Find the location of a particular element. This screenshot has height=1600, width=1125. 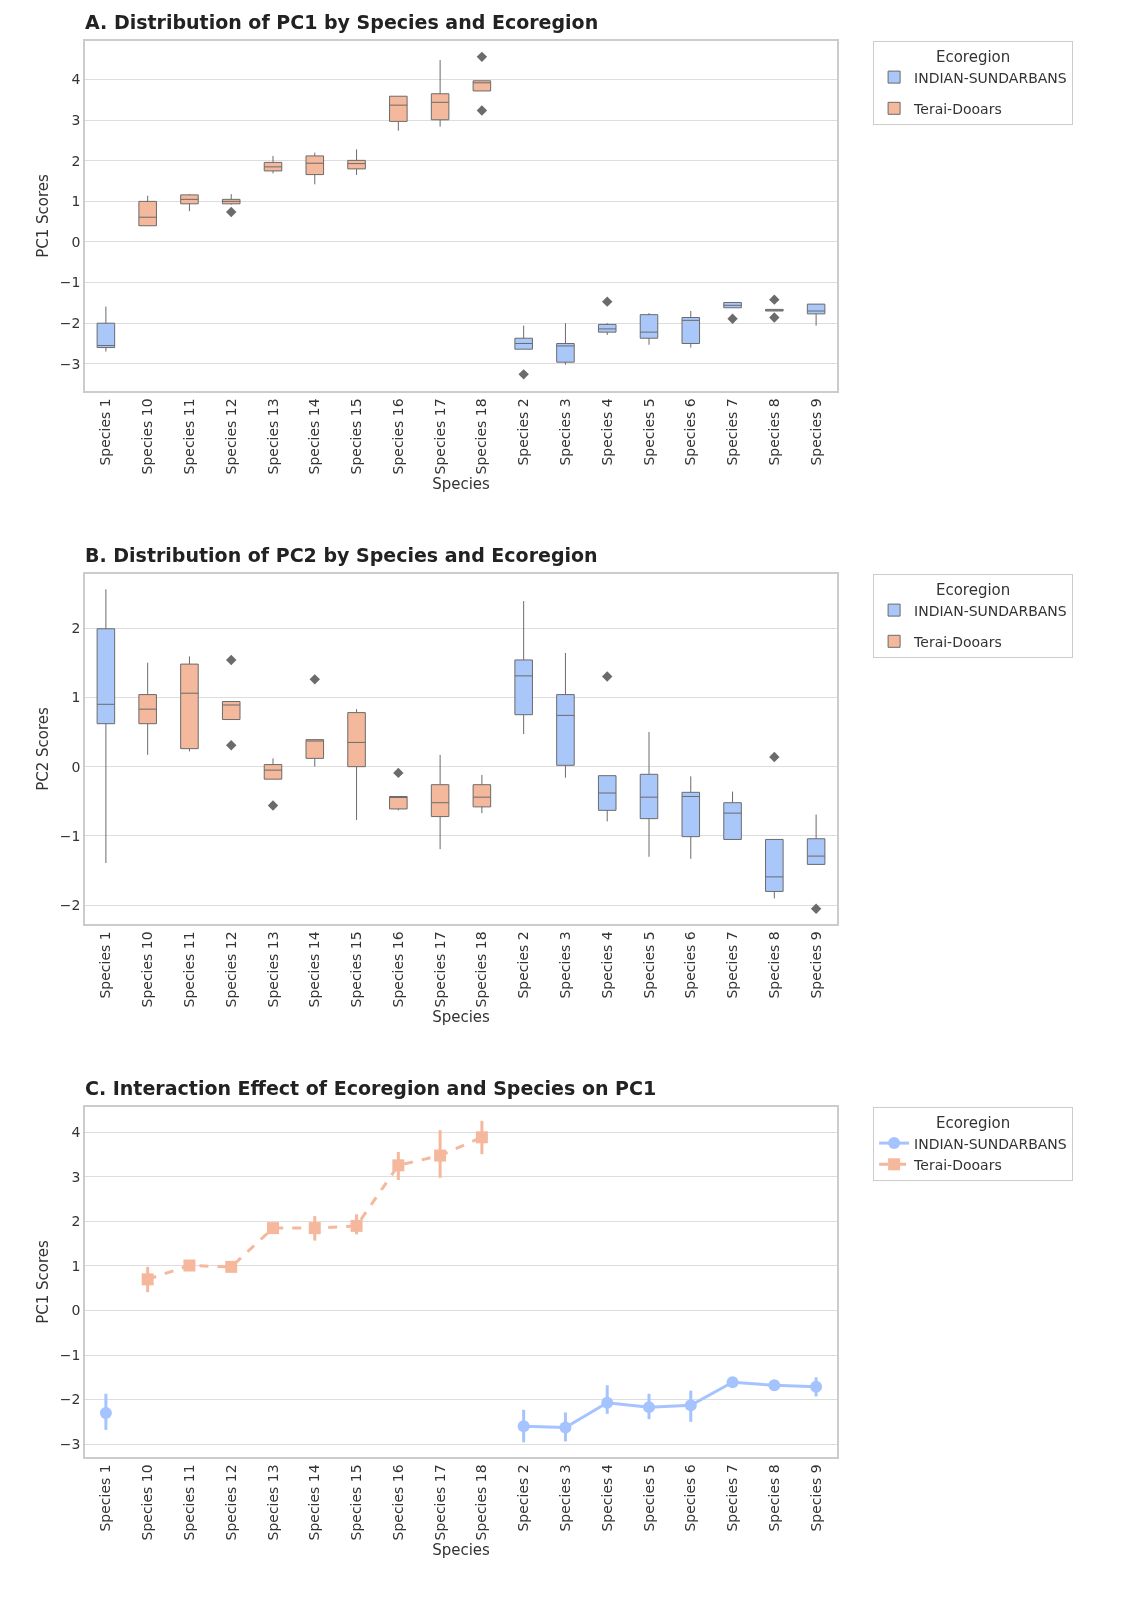

y-axis-title: PC2 Scores is located at coordinates (42, 748).